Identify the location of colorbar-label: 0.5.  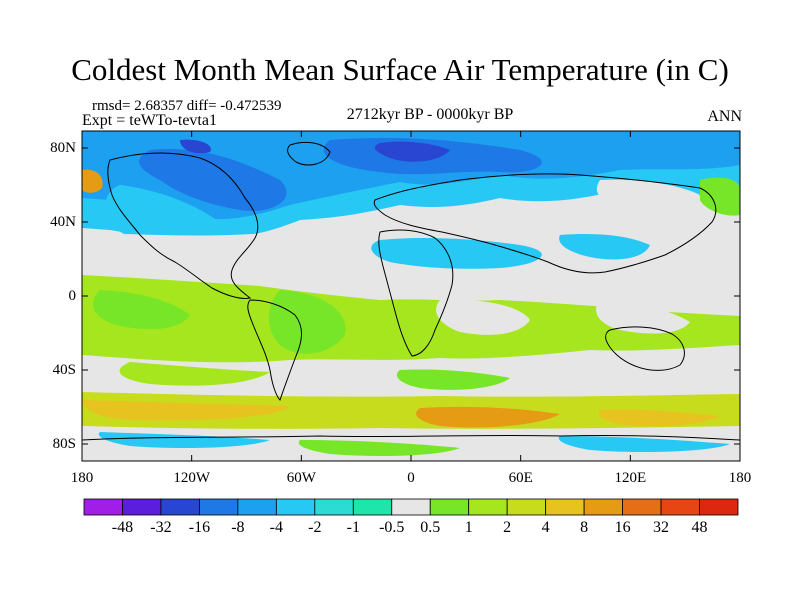
(430, 527).